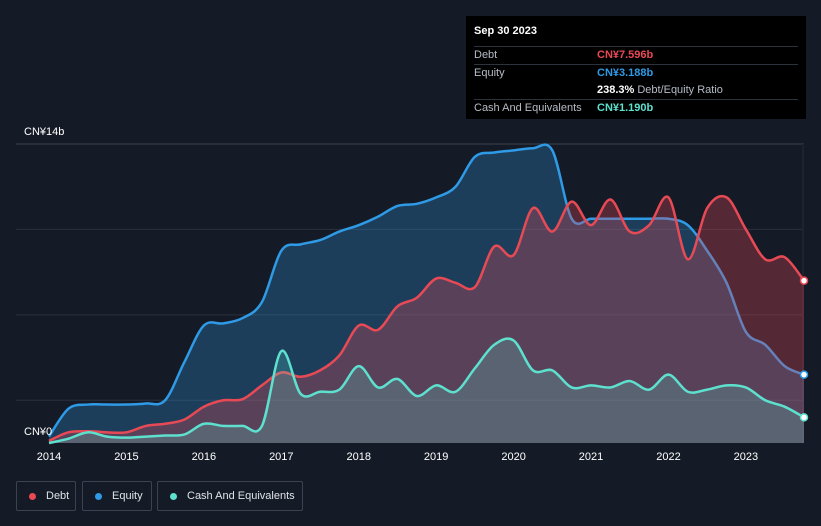 This screenshot has width=821, height=526. I want to click on tooltip-row-cash: Cash And Equivalents CN¥1.190b, so click(636, 108).